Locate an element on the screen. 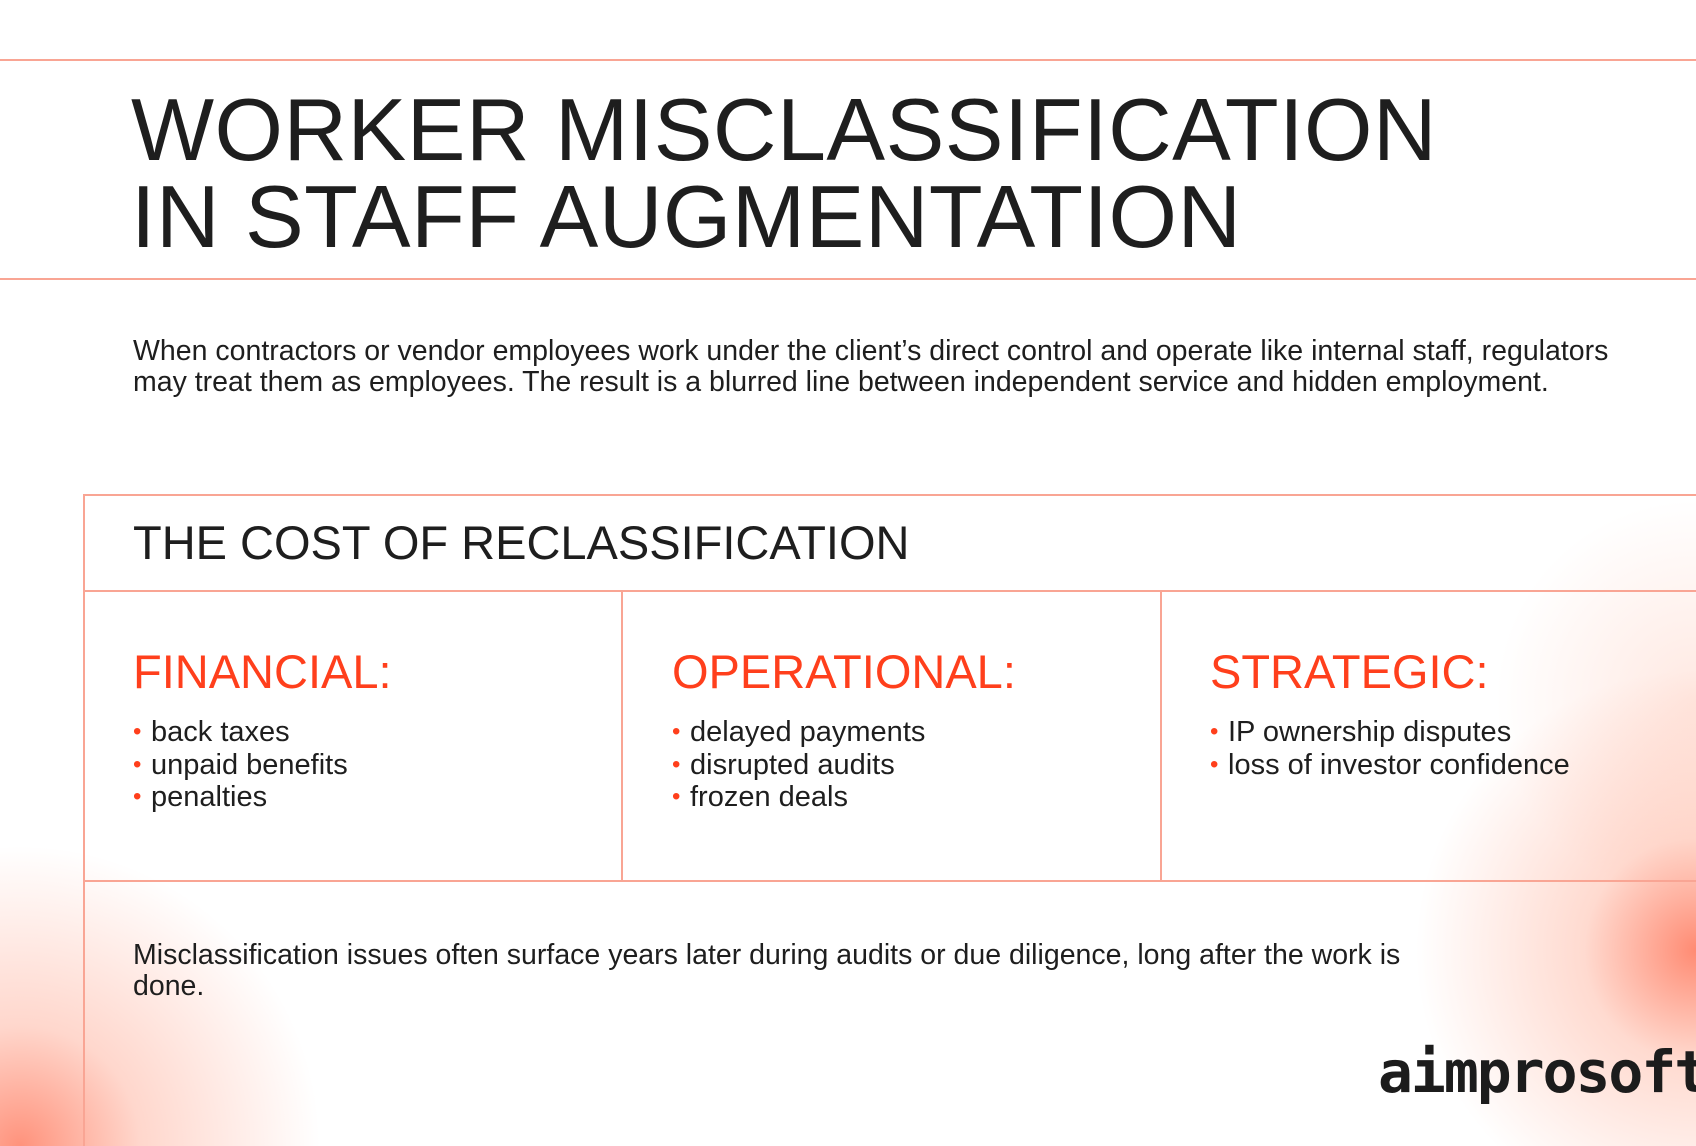 This screenshot has height=1146, width=1696. box-left-border is located at coordinates (84, 820).